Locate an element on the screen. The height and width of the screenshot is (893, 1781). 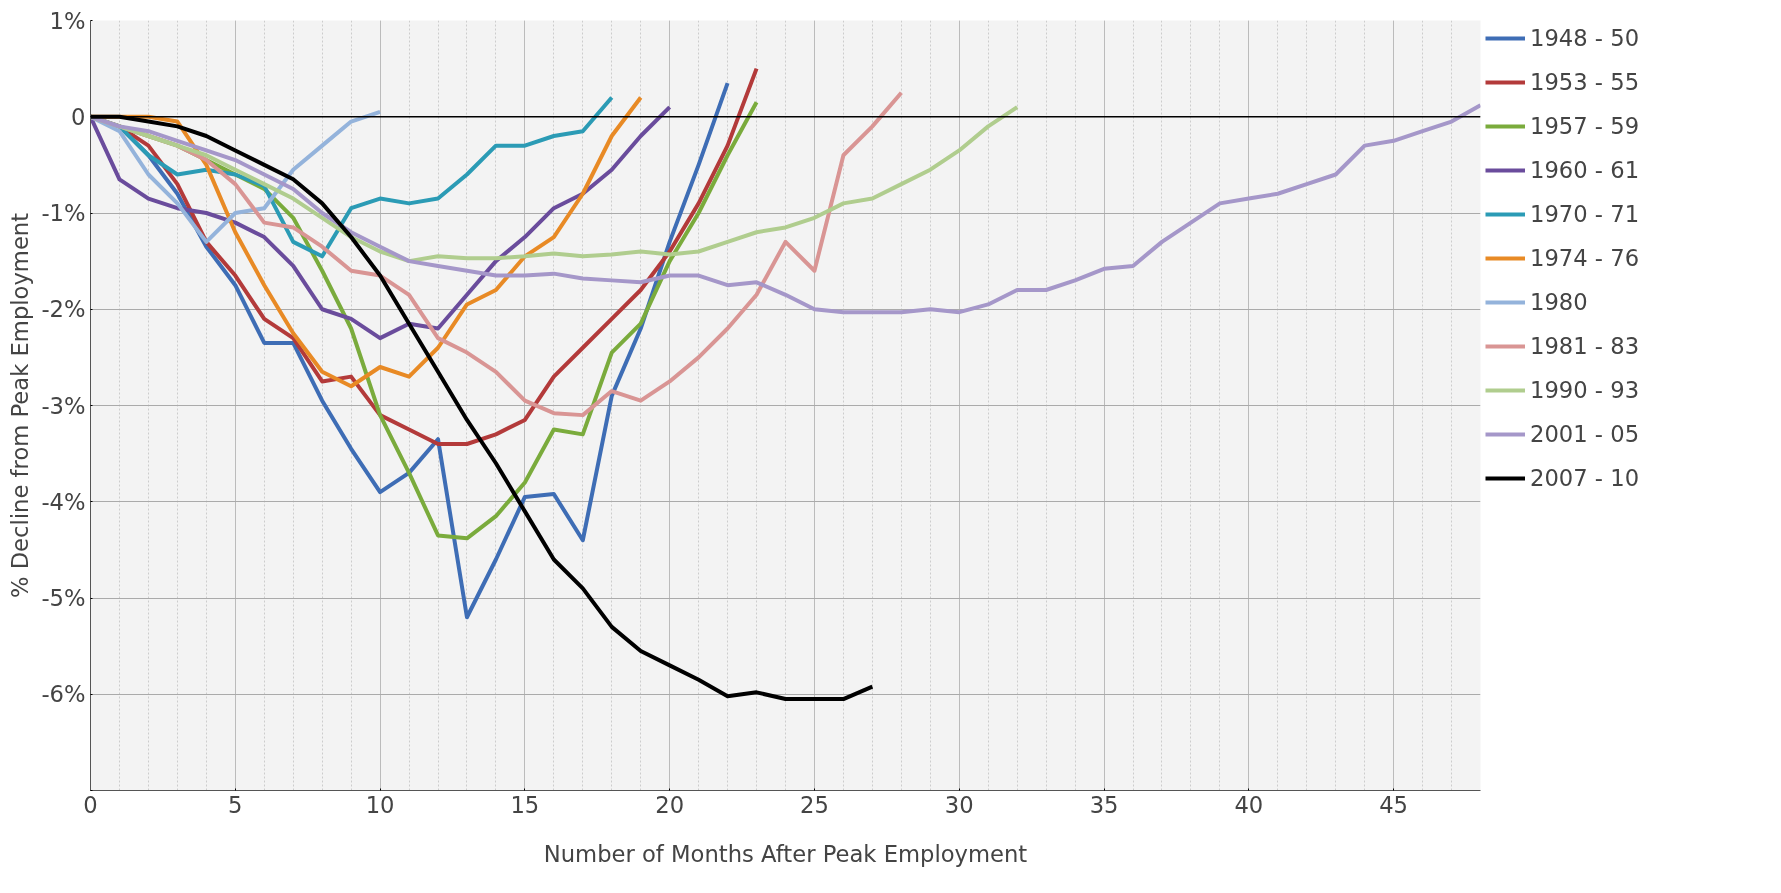
legend-label: 1974 - 76 is located at coordinates (1585, 258).